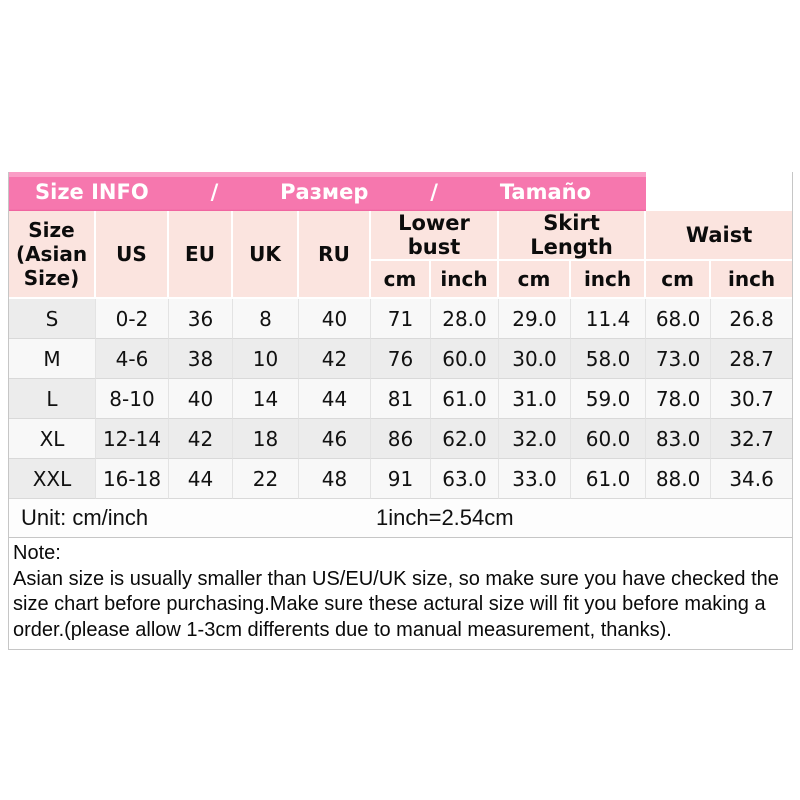 The width and height of the screenshot is (800, 800). I want to click on unit-label: Unit: cm/inch, so click(85, 517).